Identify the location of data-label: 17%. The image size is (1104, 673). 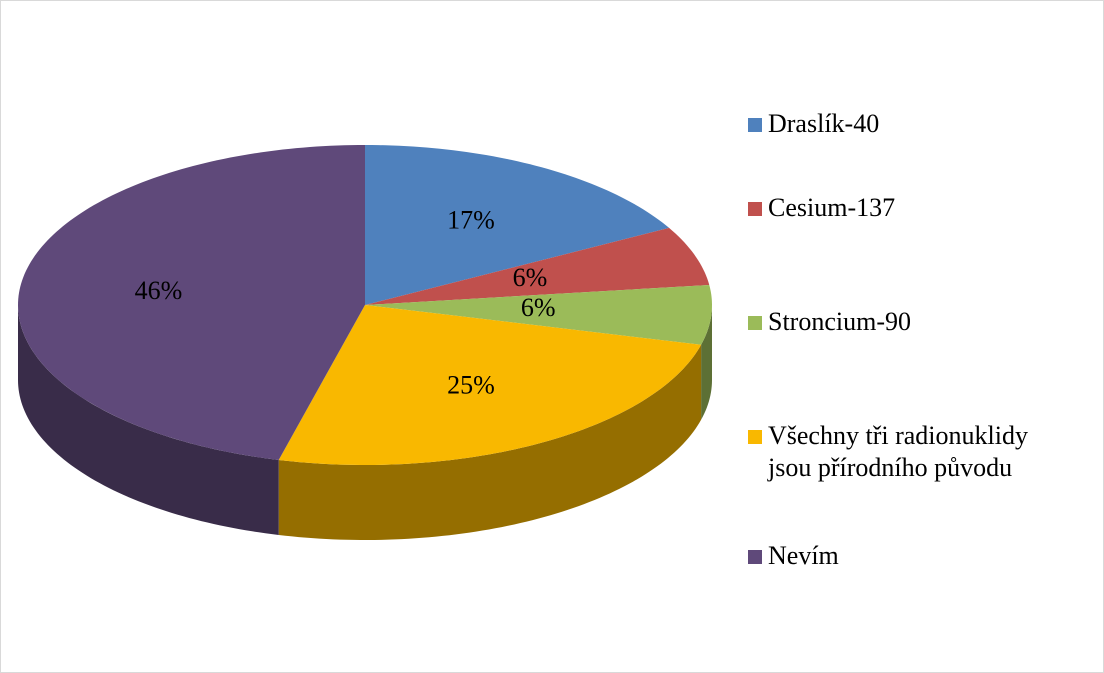
(471, 219).